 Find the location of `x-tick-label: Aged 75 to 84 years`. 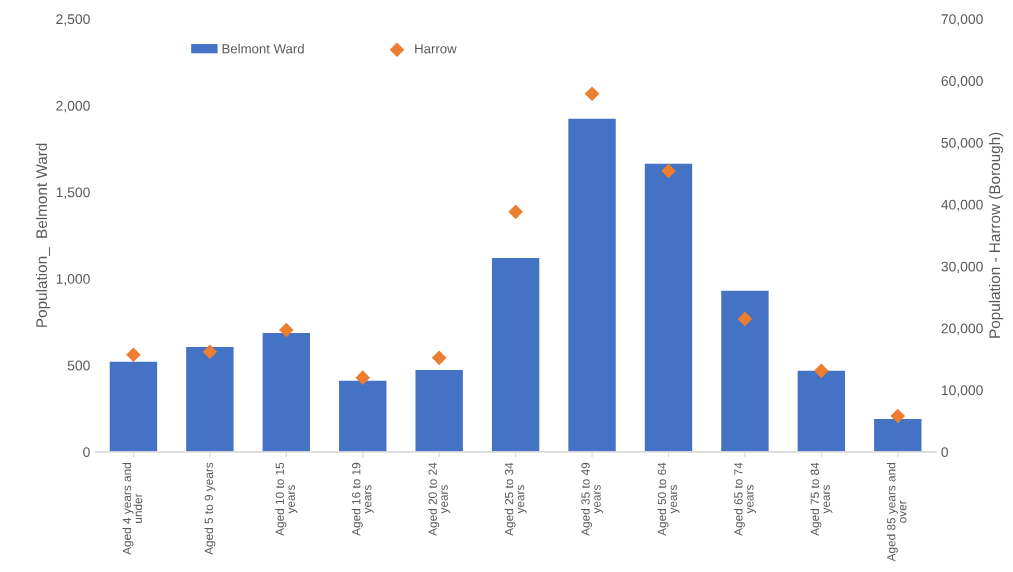

x-tick-label: Aged 75 to 84 years is located at coordinates (821, 499).